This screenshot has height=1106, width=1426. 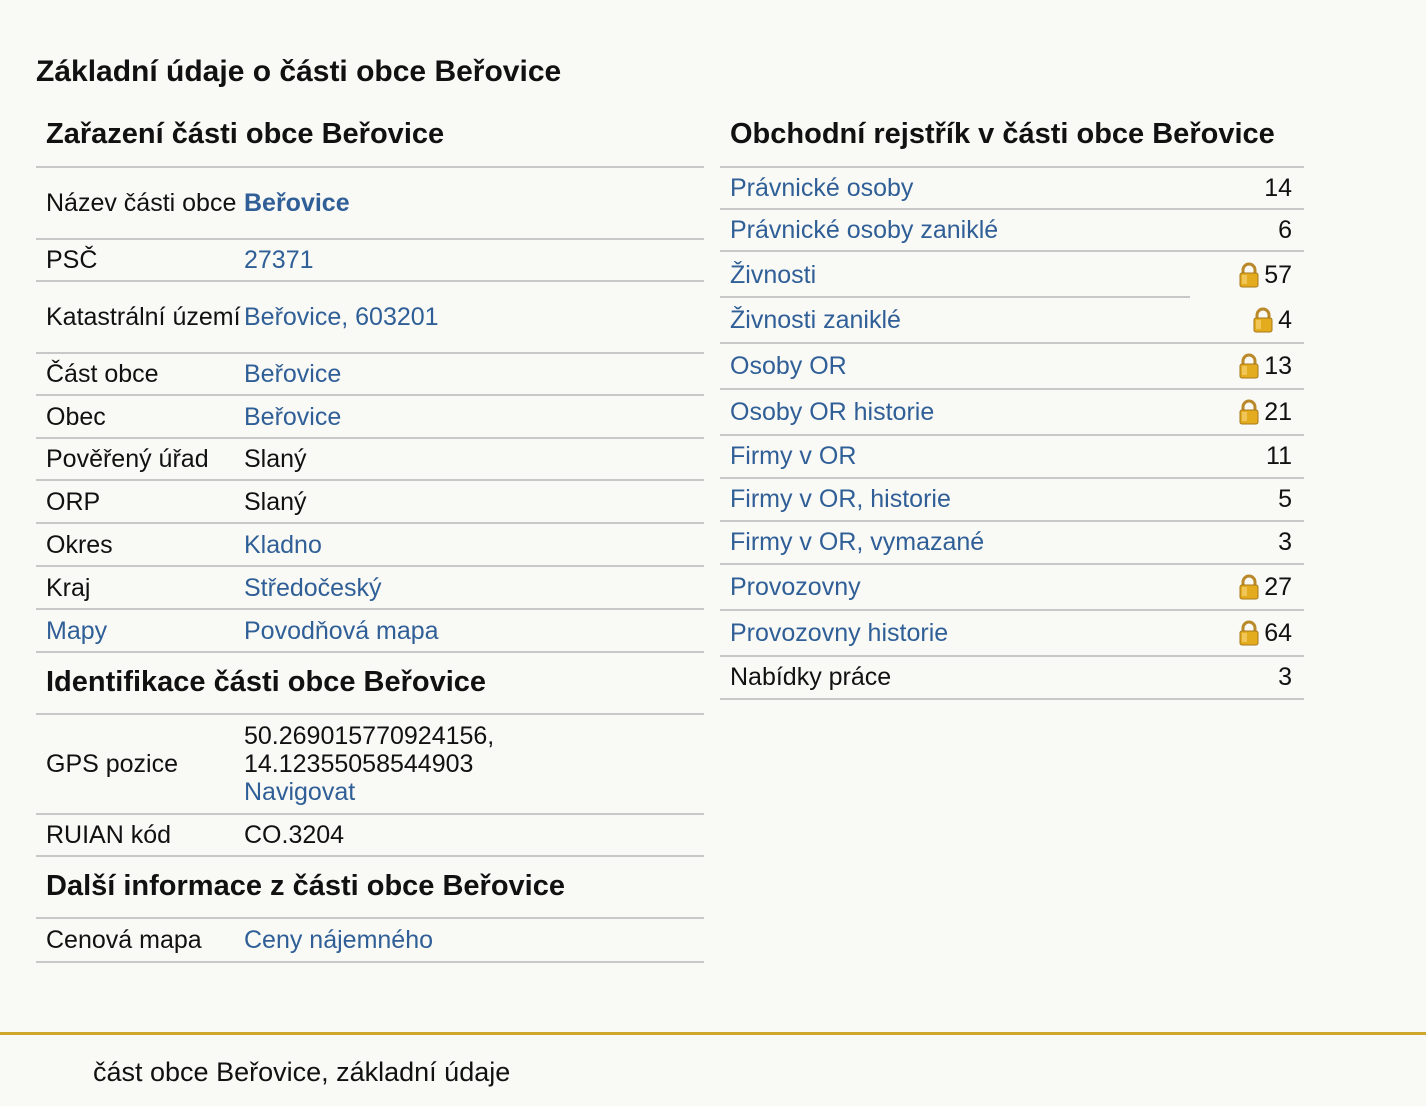 I want to click on row-cenova-mapa: Cenová mapa Ceny nájemného, so click(x=370, y=941).